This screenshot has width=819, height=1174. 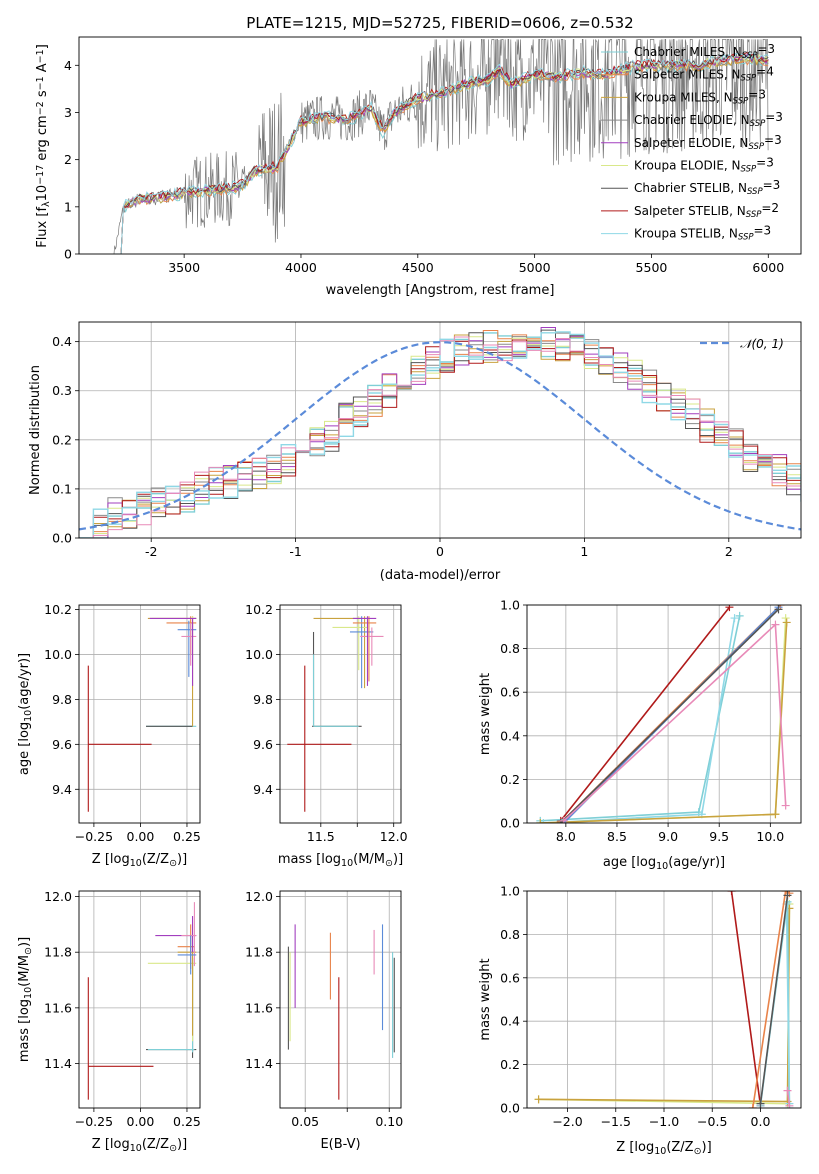 What do you see at coordinates (68, 159) in the screenshot?
I see `y-tick-label: 2` at bounding box center [68, 159].